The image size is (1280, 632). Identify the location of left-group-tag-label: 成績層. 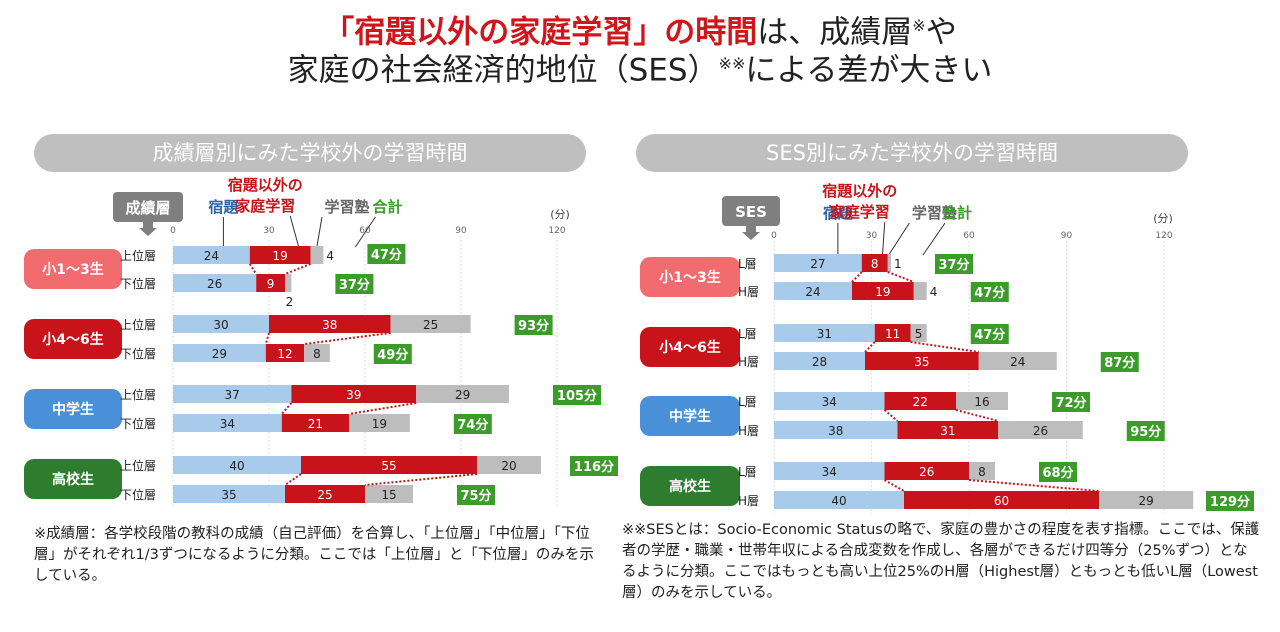
(147, 208).